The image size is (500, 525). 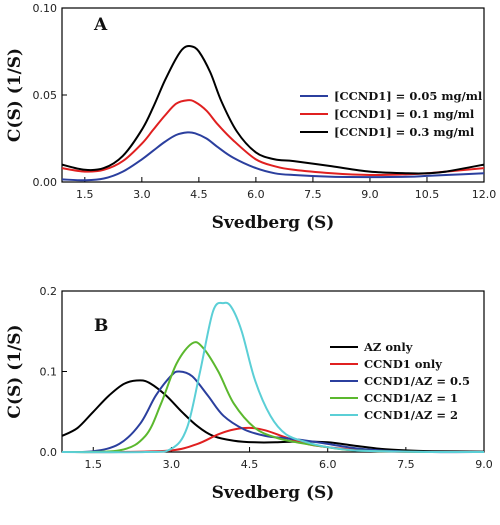 I want to click on y-tick-label: 0.0, so click(x=49, y=452).